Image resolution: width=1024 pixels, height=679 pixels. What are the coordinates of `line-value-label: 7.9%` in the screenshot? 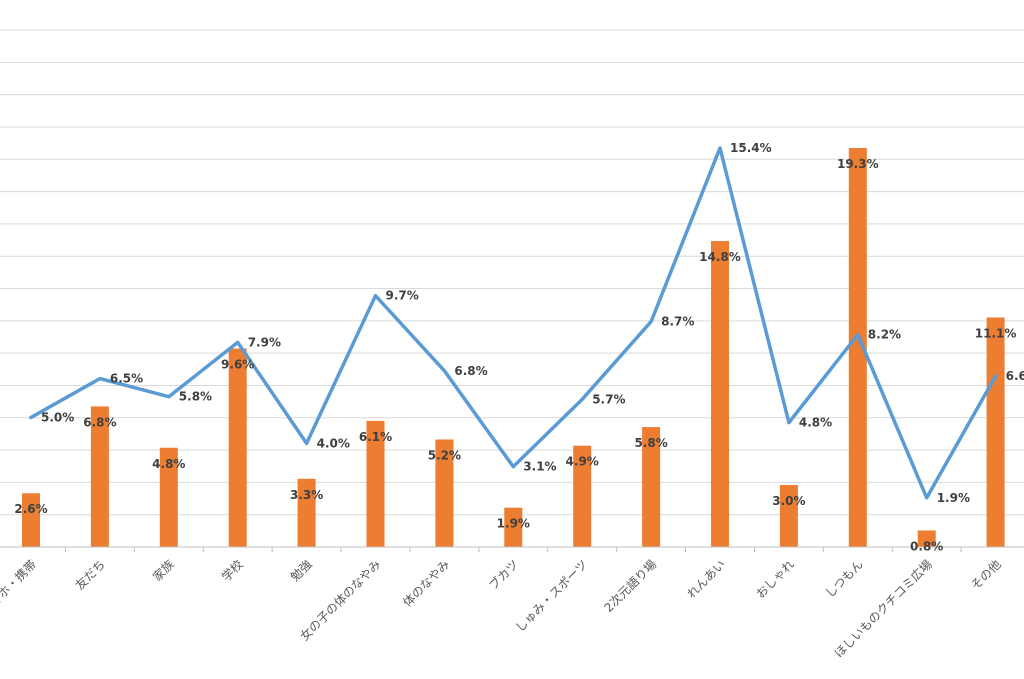 It's located at (264, 342).